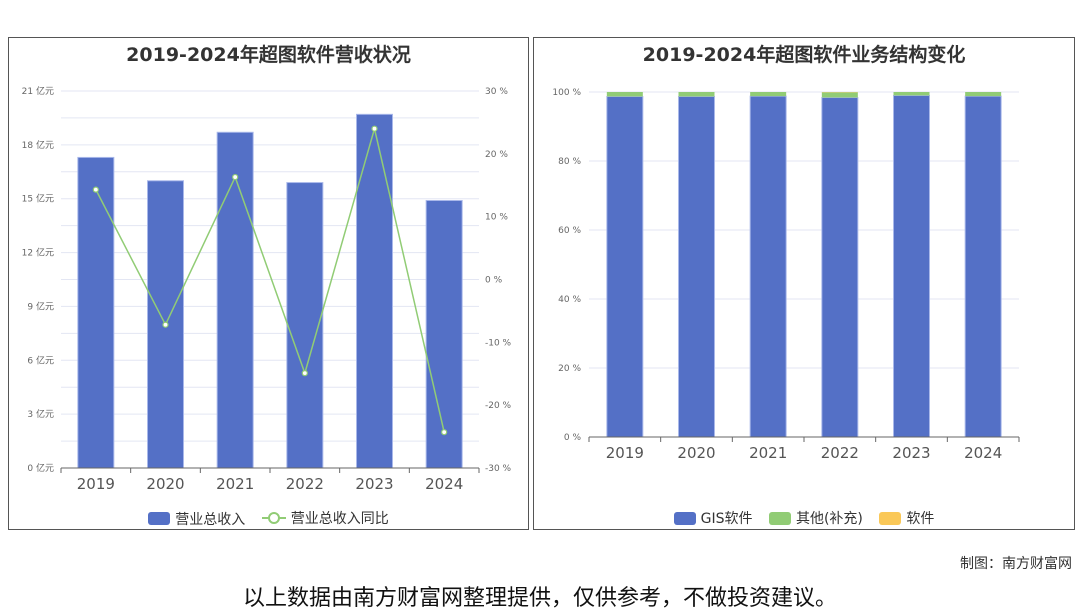 The width and height of the screenshot is (1080, 614). What do you see at coordinates (829, 519) in the screenshot?
I see `legend-label: 其他(补充)` at bounding box center [829, 519].